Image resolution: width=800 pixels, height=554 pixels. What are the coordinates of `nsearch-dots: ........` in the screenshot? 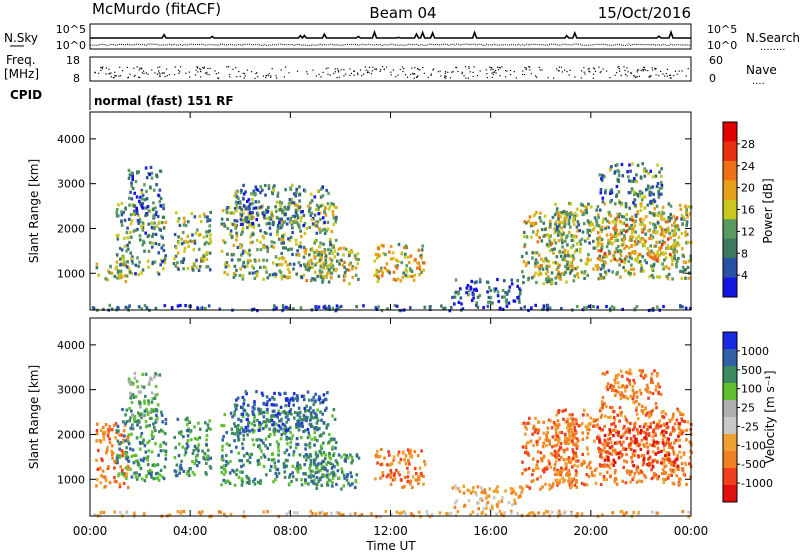 It's located at (772, 47).